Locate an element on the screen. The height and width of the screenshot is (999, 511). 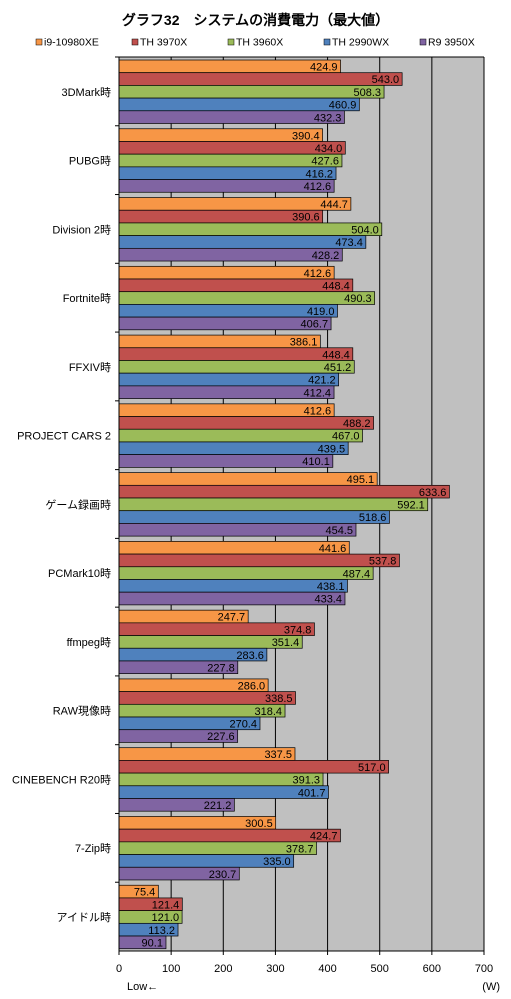
data-label: 410.1 is located at coordinates (316, 462).